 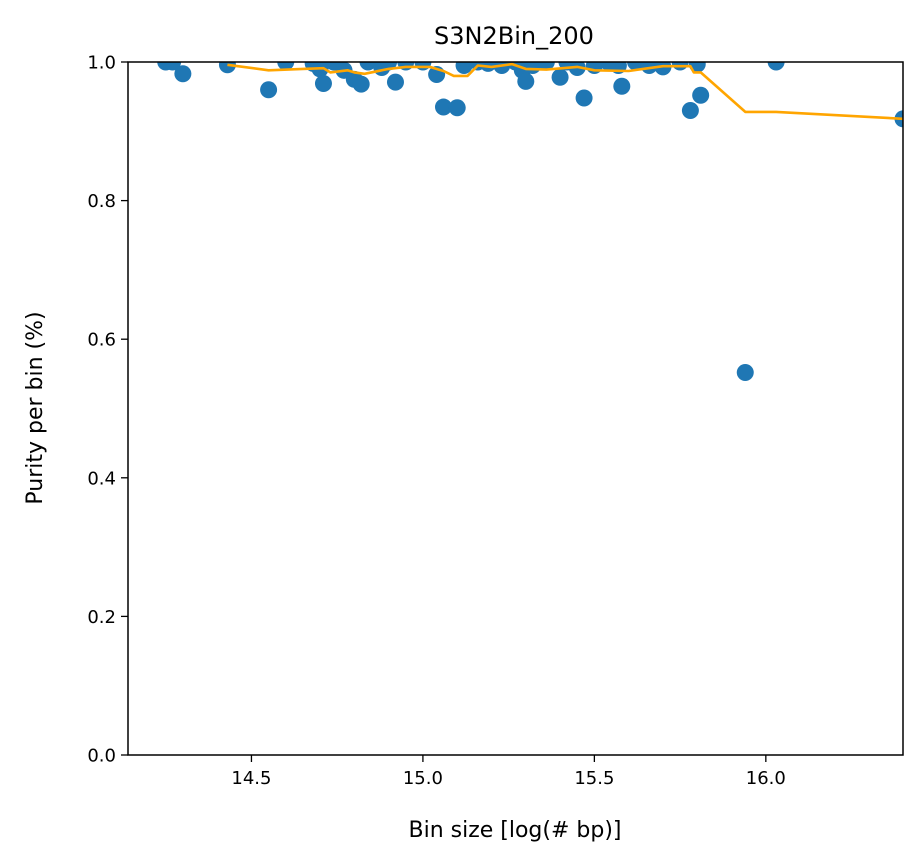 What do you see at coordinates (101, 340) in the screenshot?
I see `y-tick-label: 0.6` at bounding box center [101, 340].